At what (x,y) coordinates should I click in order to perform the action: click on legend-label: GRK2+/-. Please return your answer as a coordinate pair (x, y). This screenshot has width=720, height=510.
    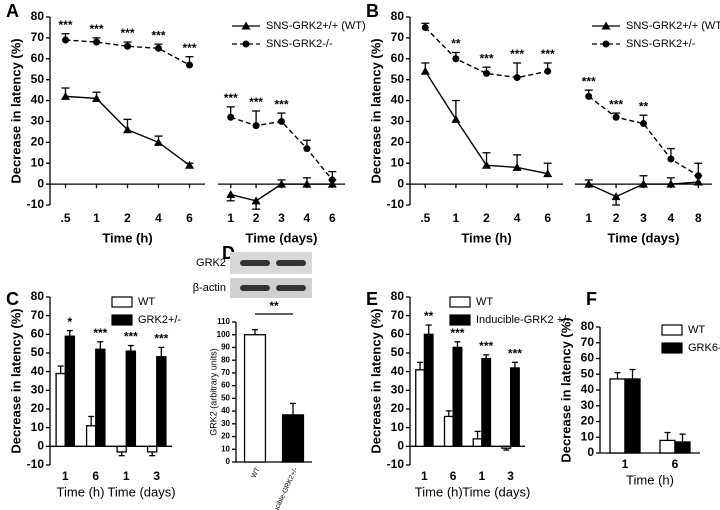
    Looking at the image, I should click on (159, 320).